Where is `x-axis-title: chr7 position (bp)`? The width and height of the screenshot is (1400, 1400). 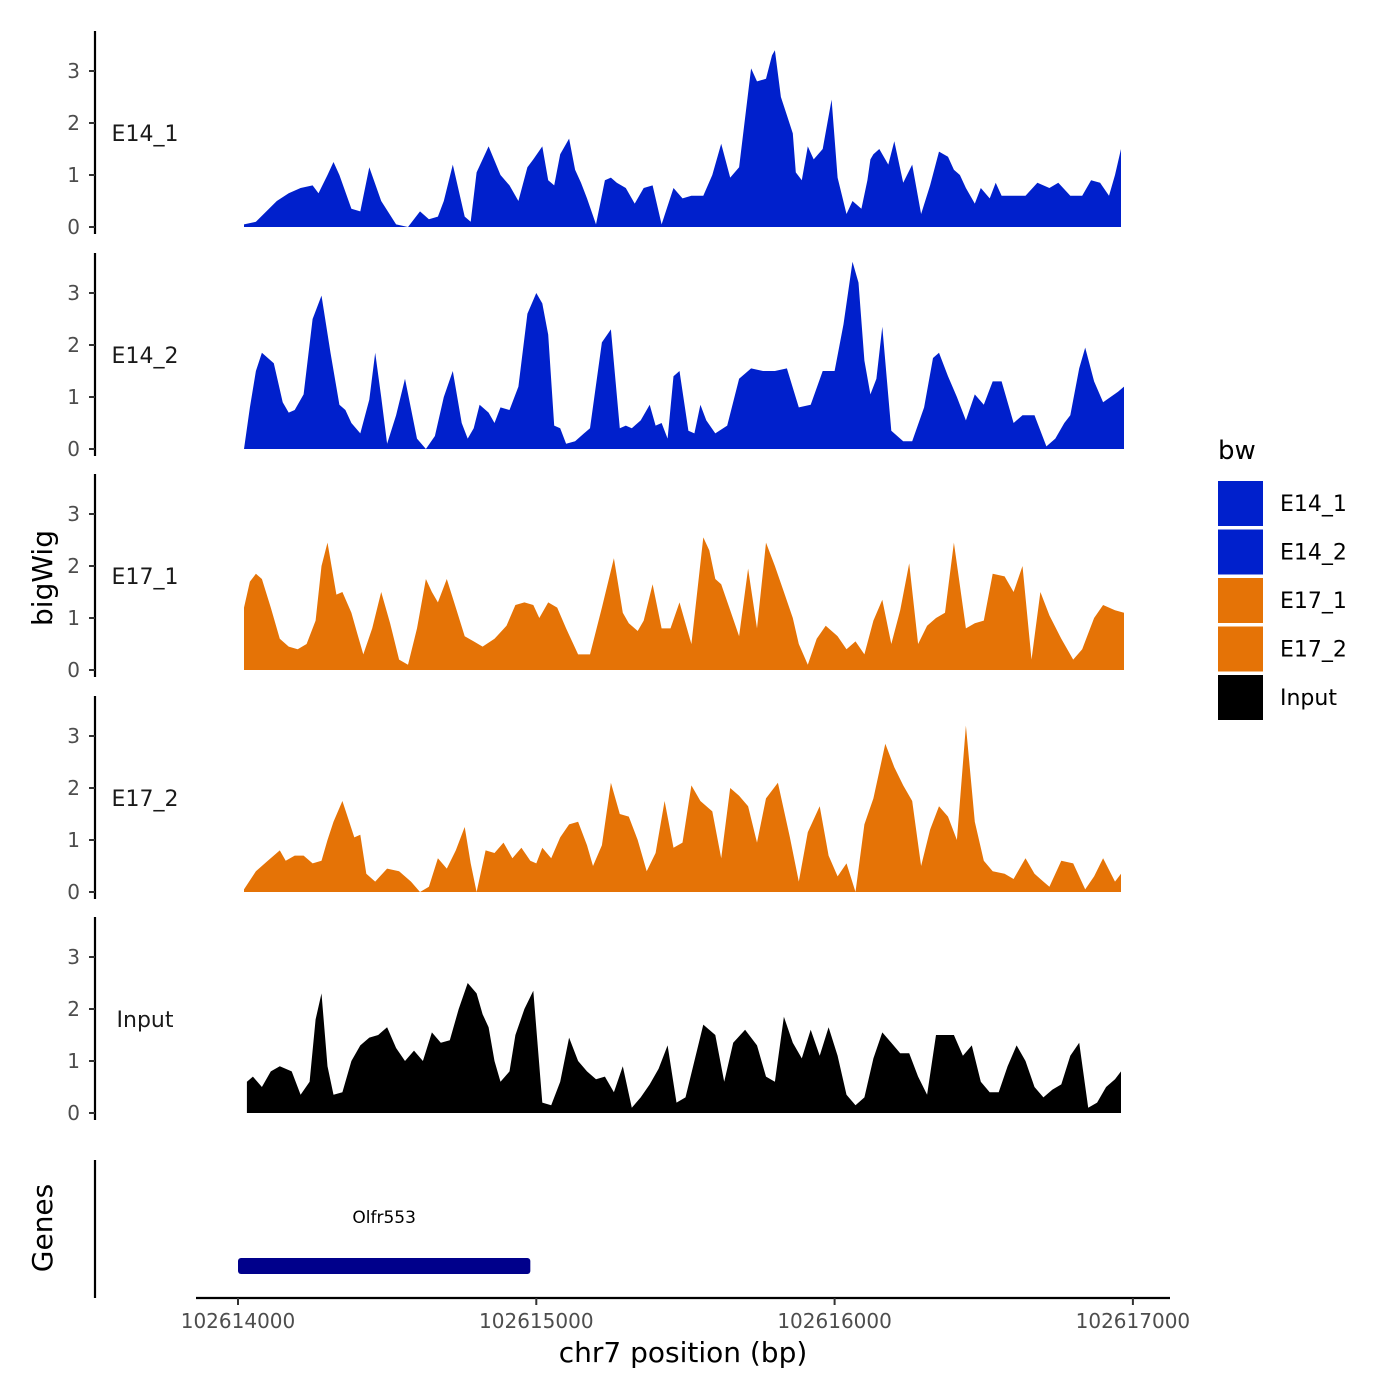
x-axis-title: chr7 position (bp) is located at coordinates (683, 1352).